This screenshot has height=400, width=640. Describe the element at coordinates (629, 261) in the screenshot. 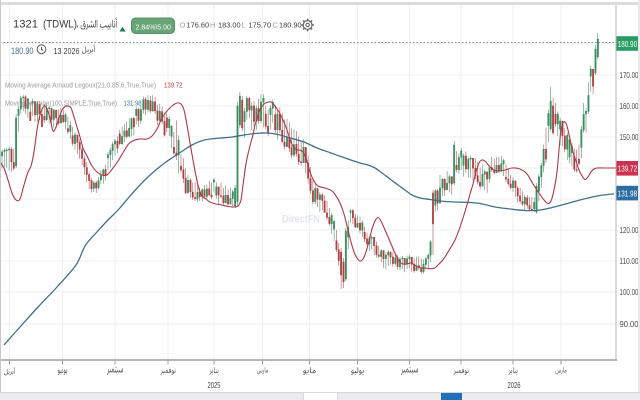

I see `svg-text: 110.00` at that location.